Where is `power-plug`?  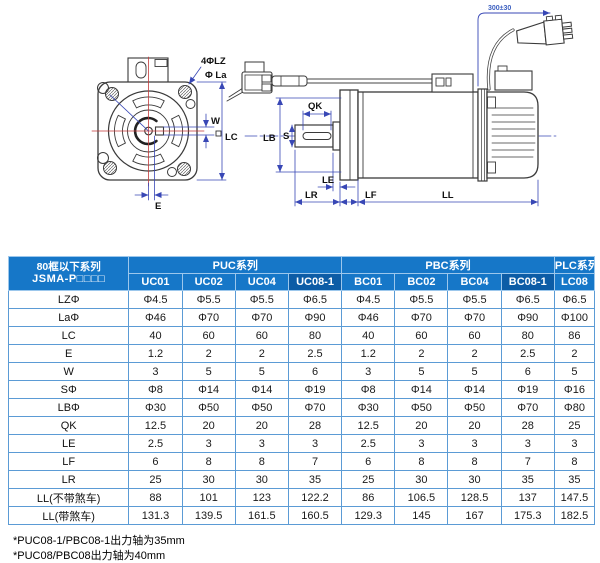
power-plug is located at coordinates (545, 30).